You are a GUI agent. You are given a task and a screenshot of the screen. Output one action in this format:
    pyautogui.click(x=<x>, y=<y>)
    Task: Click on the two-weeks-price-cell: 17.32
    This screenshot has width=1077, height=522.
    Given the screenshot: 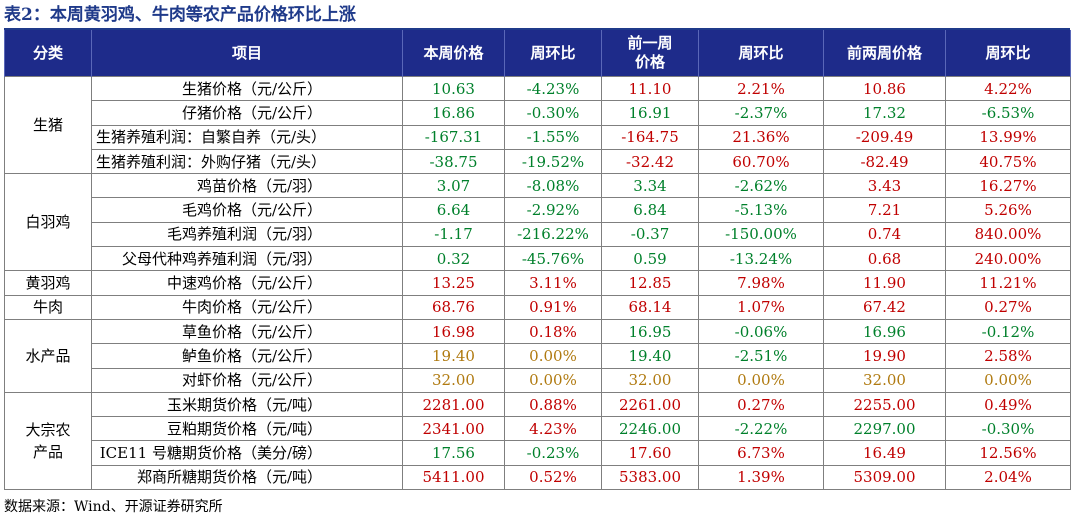 What is the action you would take?
    pyautogui.click(x=884, y=113)
    